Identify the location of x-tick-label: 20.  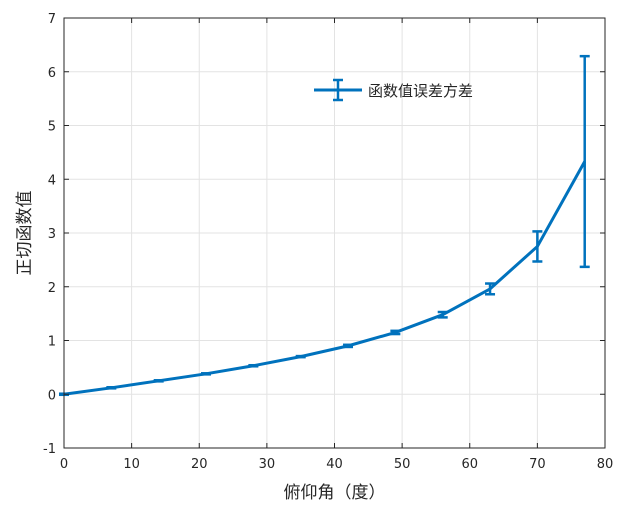
(199, 464).